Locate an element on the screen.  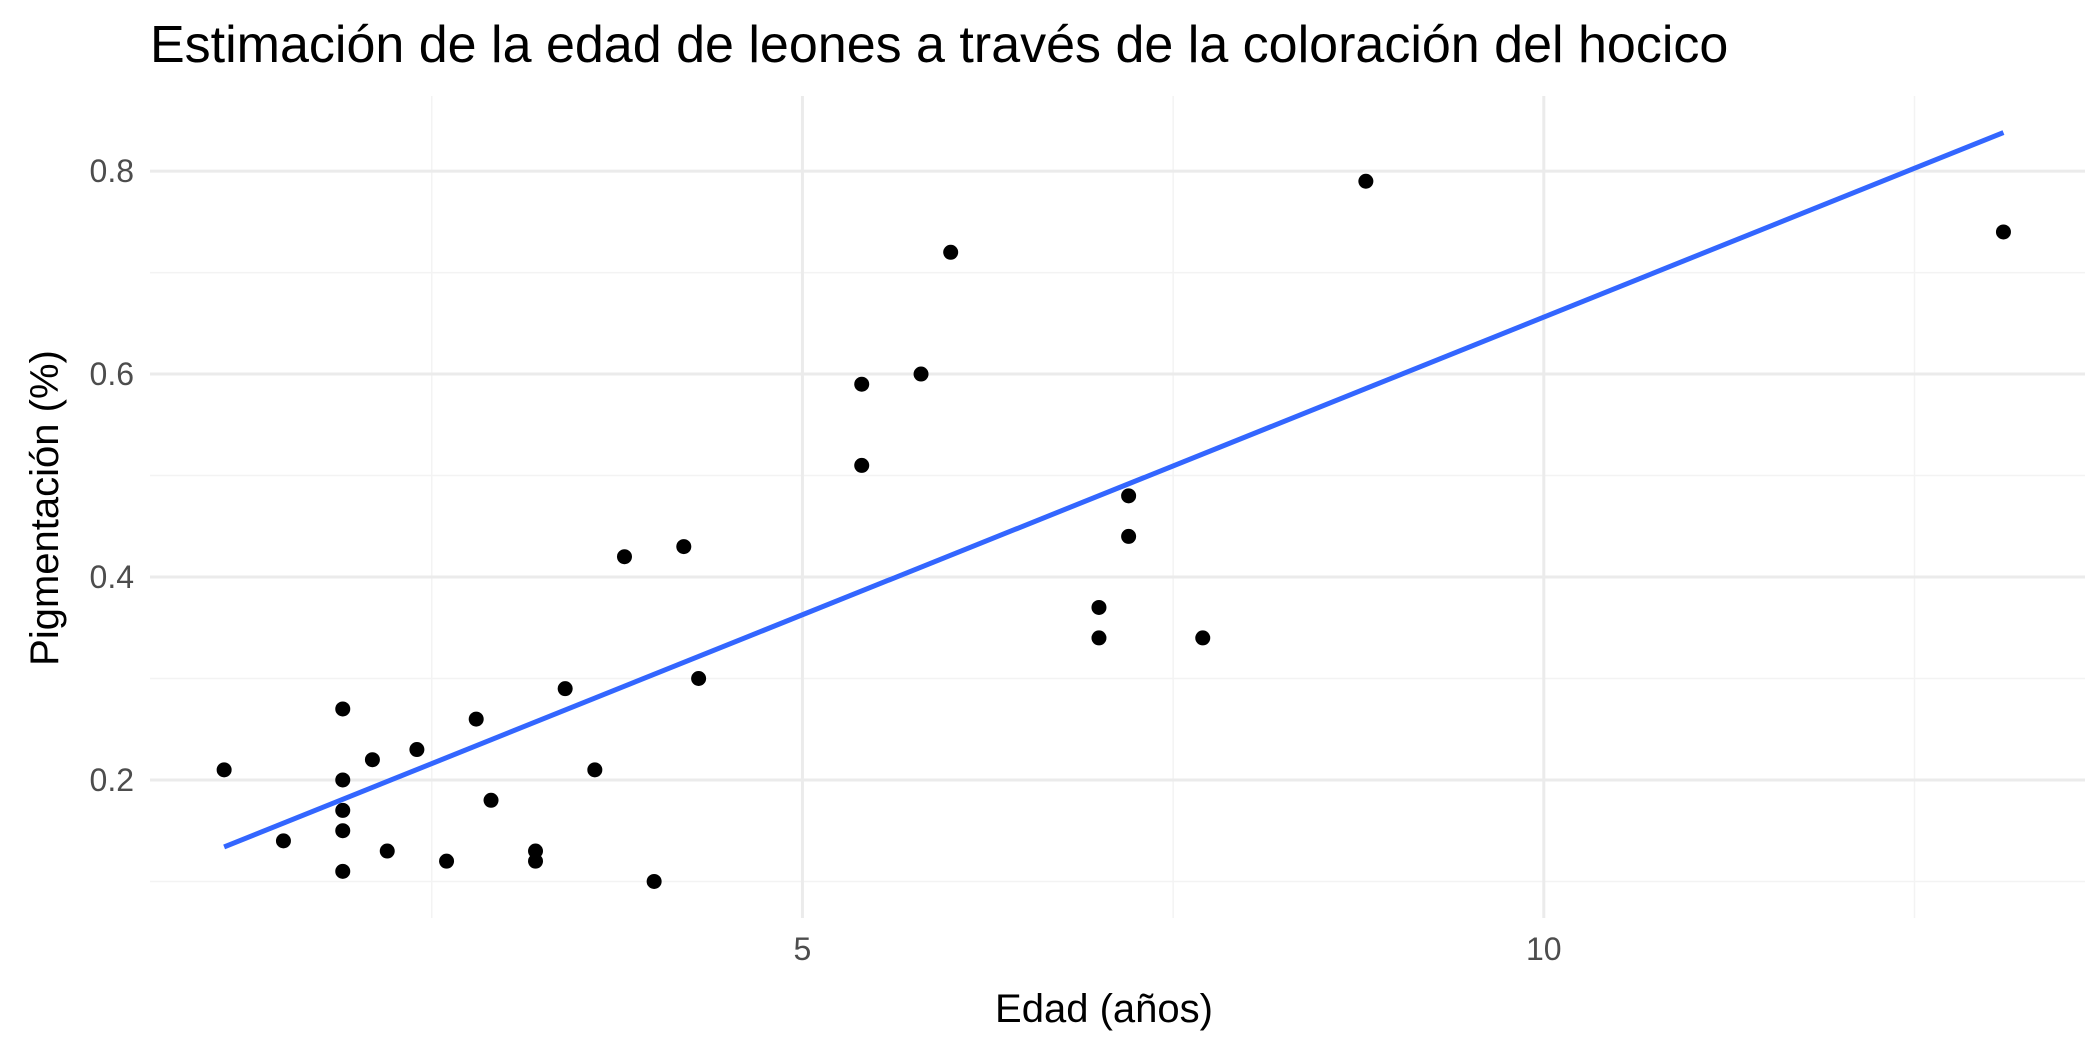
y-tick-label: 0.6 is located at coordinates (112, 374).